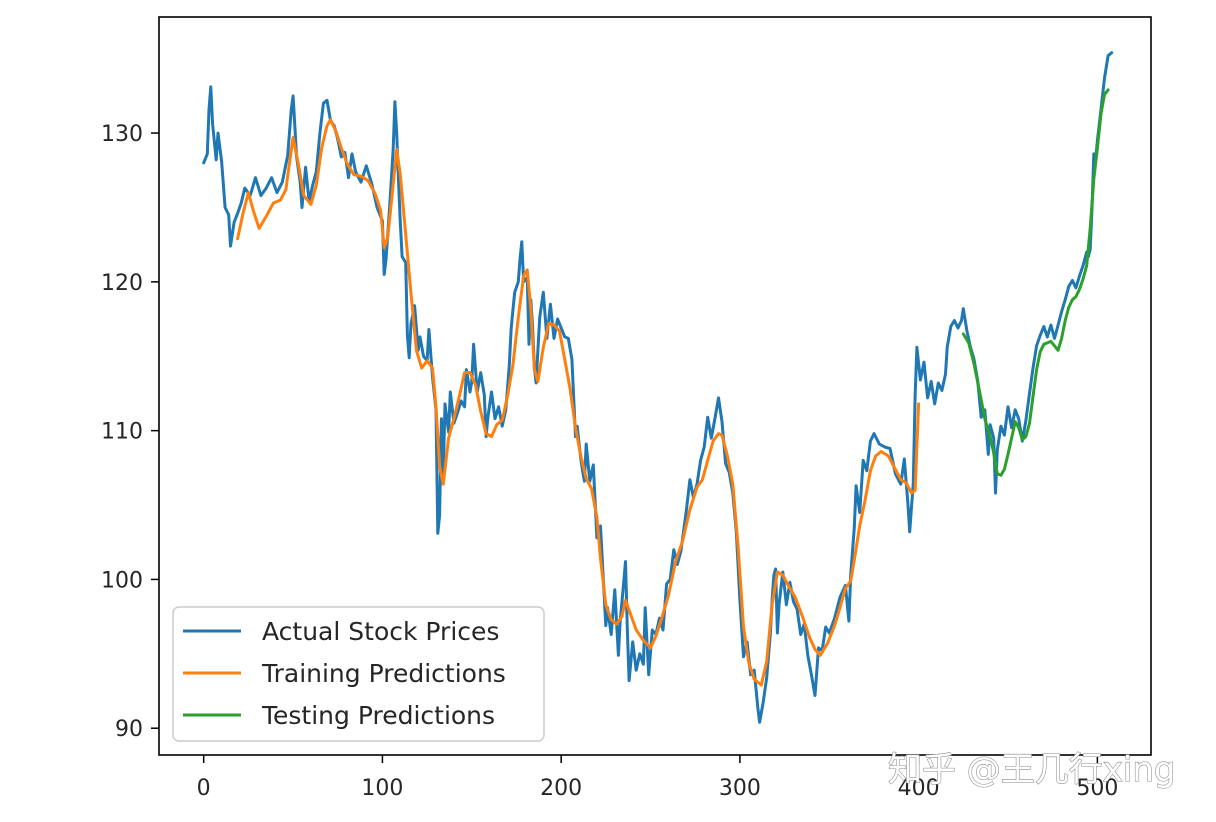 This screenshot has height=822, width=1216. What do you see at coordinates (122, 580) in the screenshot?
I see `y-tick-label: 100` at bounding box center [122, 580].